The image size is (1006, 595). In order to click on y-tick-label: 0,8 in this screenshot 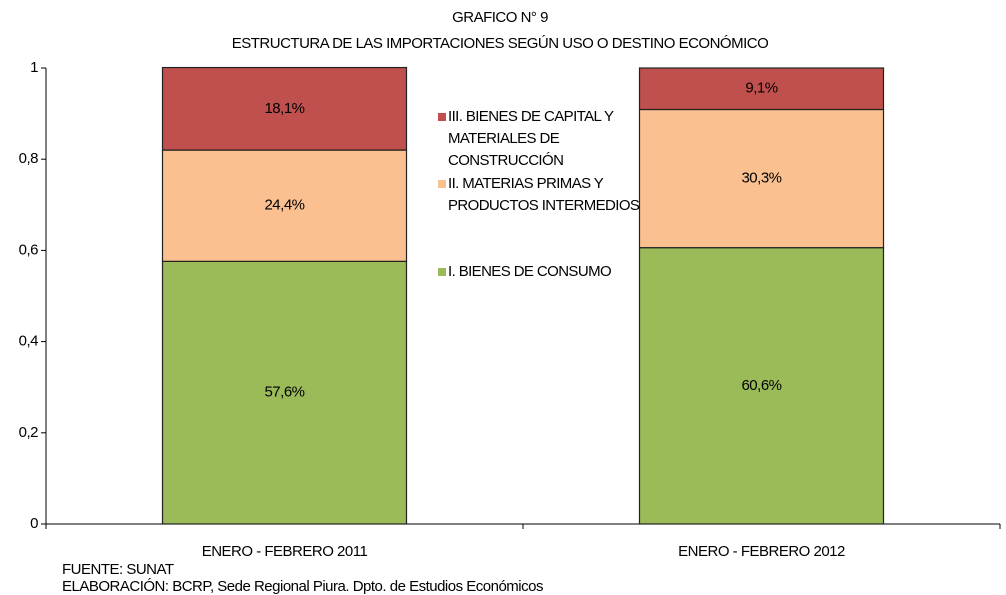, I will do `click(29, 158)`.